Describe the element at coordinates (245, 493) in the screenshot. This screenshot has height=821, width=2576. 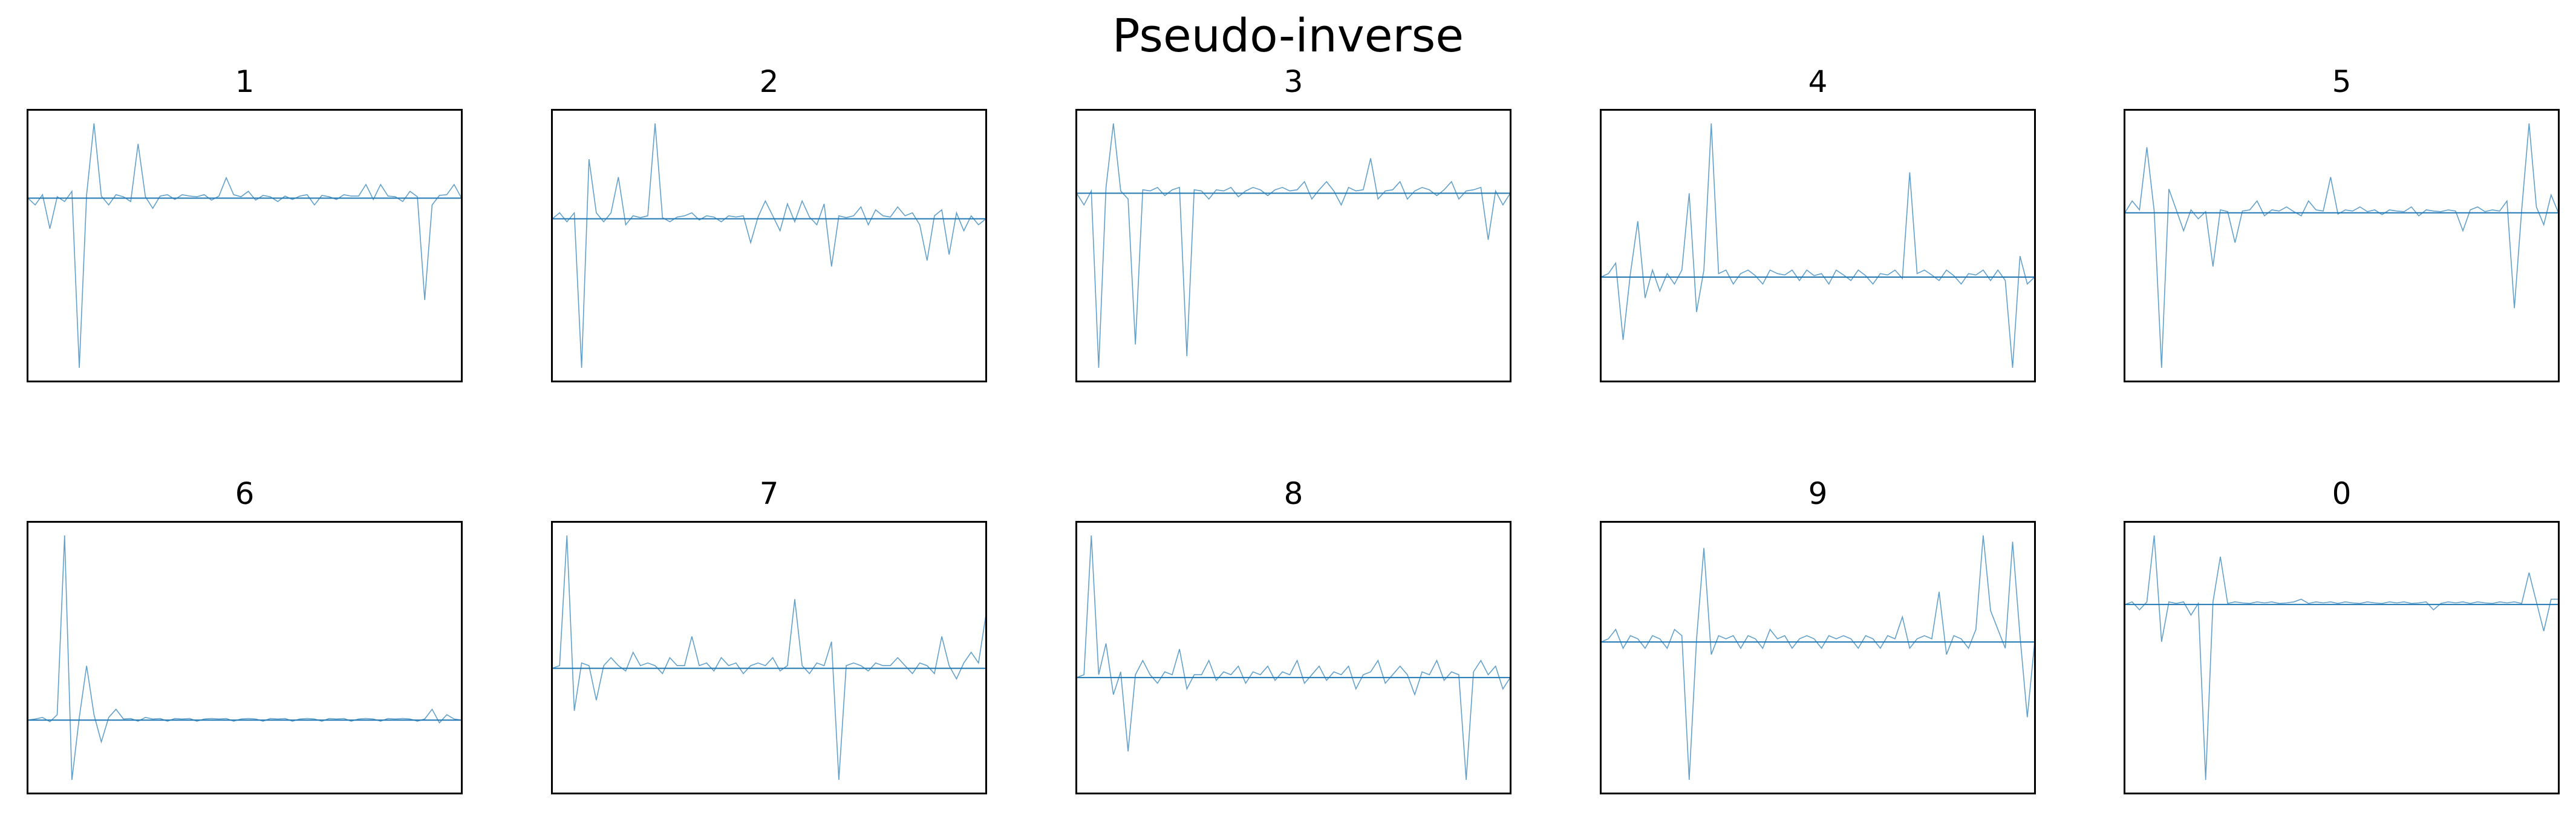
I see `panel-title: 6` at that location.